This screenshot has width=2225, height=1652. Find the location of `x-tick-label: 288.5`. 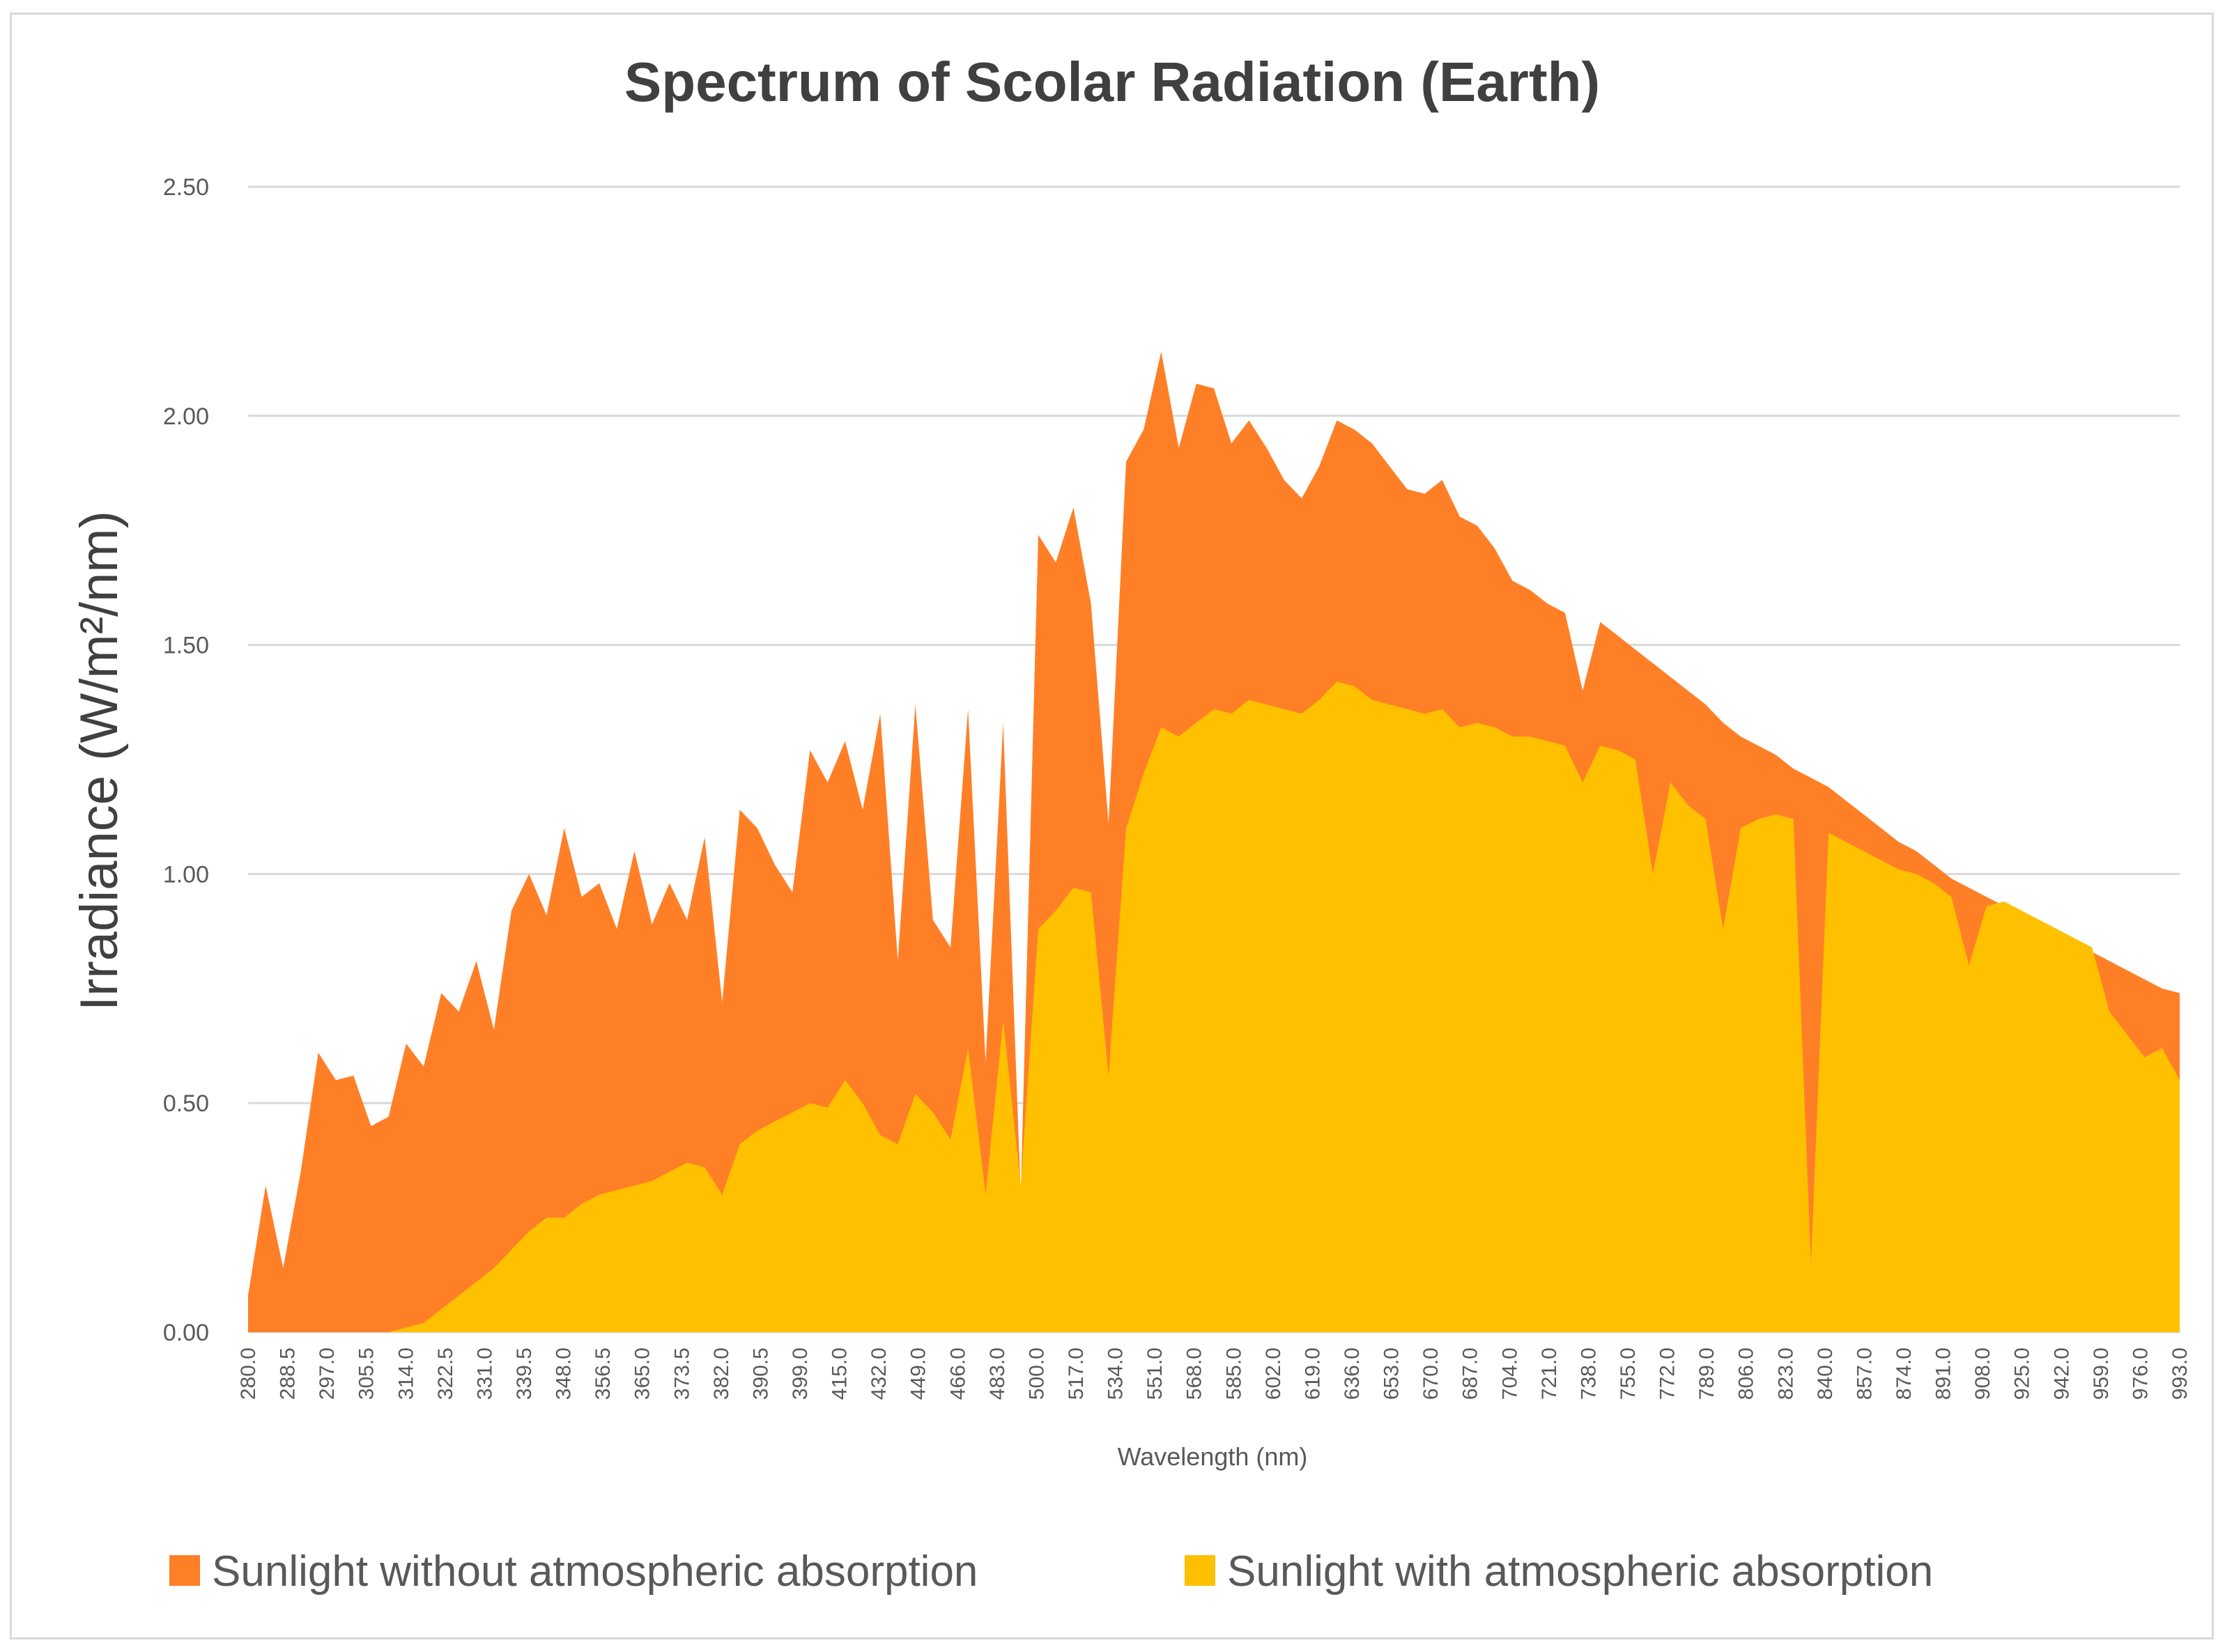

x-tick-label: 288.5 is located at coordinates (288, 1374).